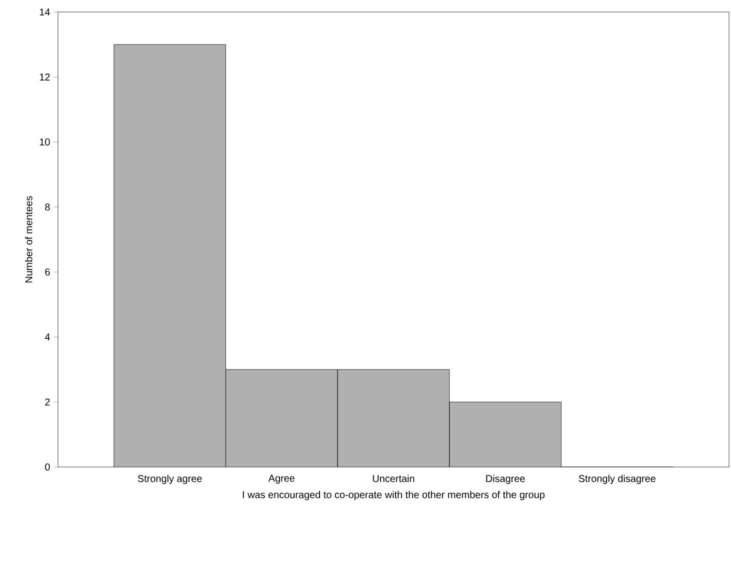 The width and height of the screenshot is (731, 563). Describe the element at coordinates (45, 142) in the screenshot. I see `y-tick-label: 10` at that location.